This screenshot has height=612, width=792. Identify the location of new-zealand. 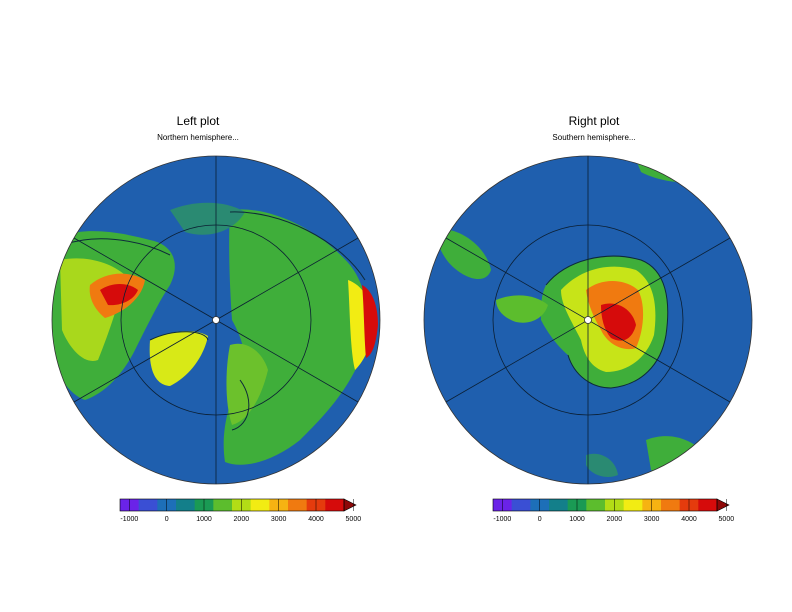
(602, 465).